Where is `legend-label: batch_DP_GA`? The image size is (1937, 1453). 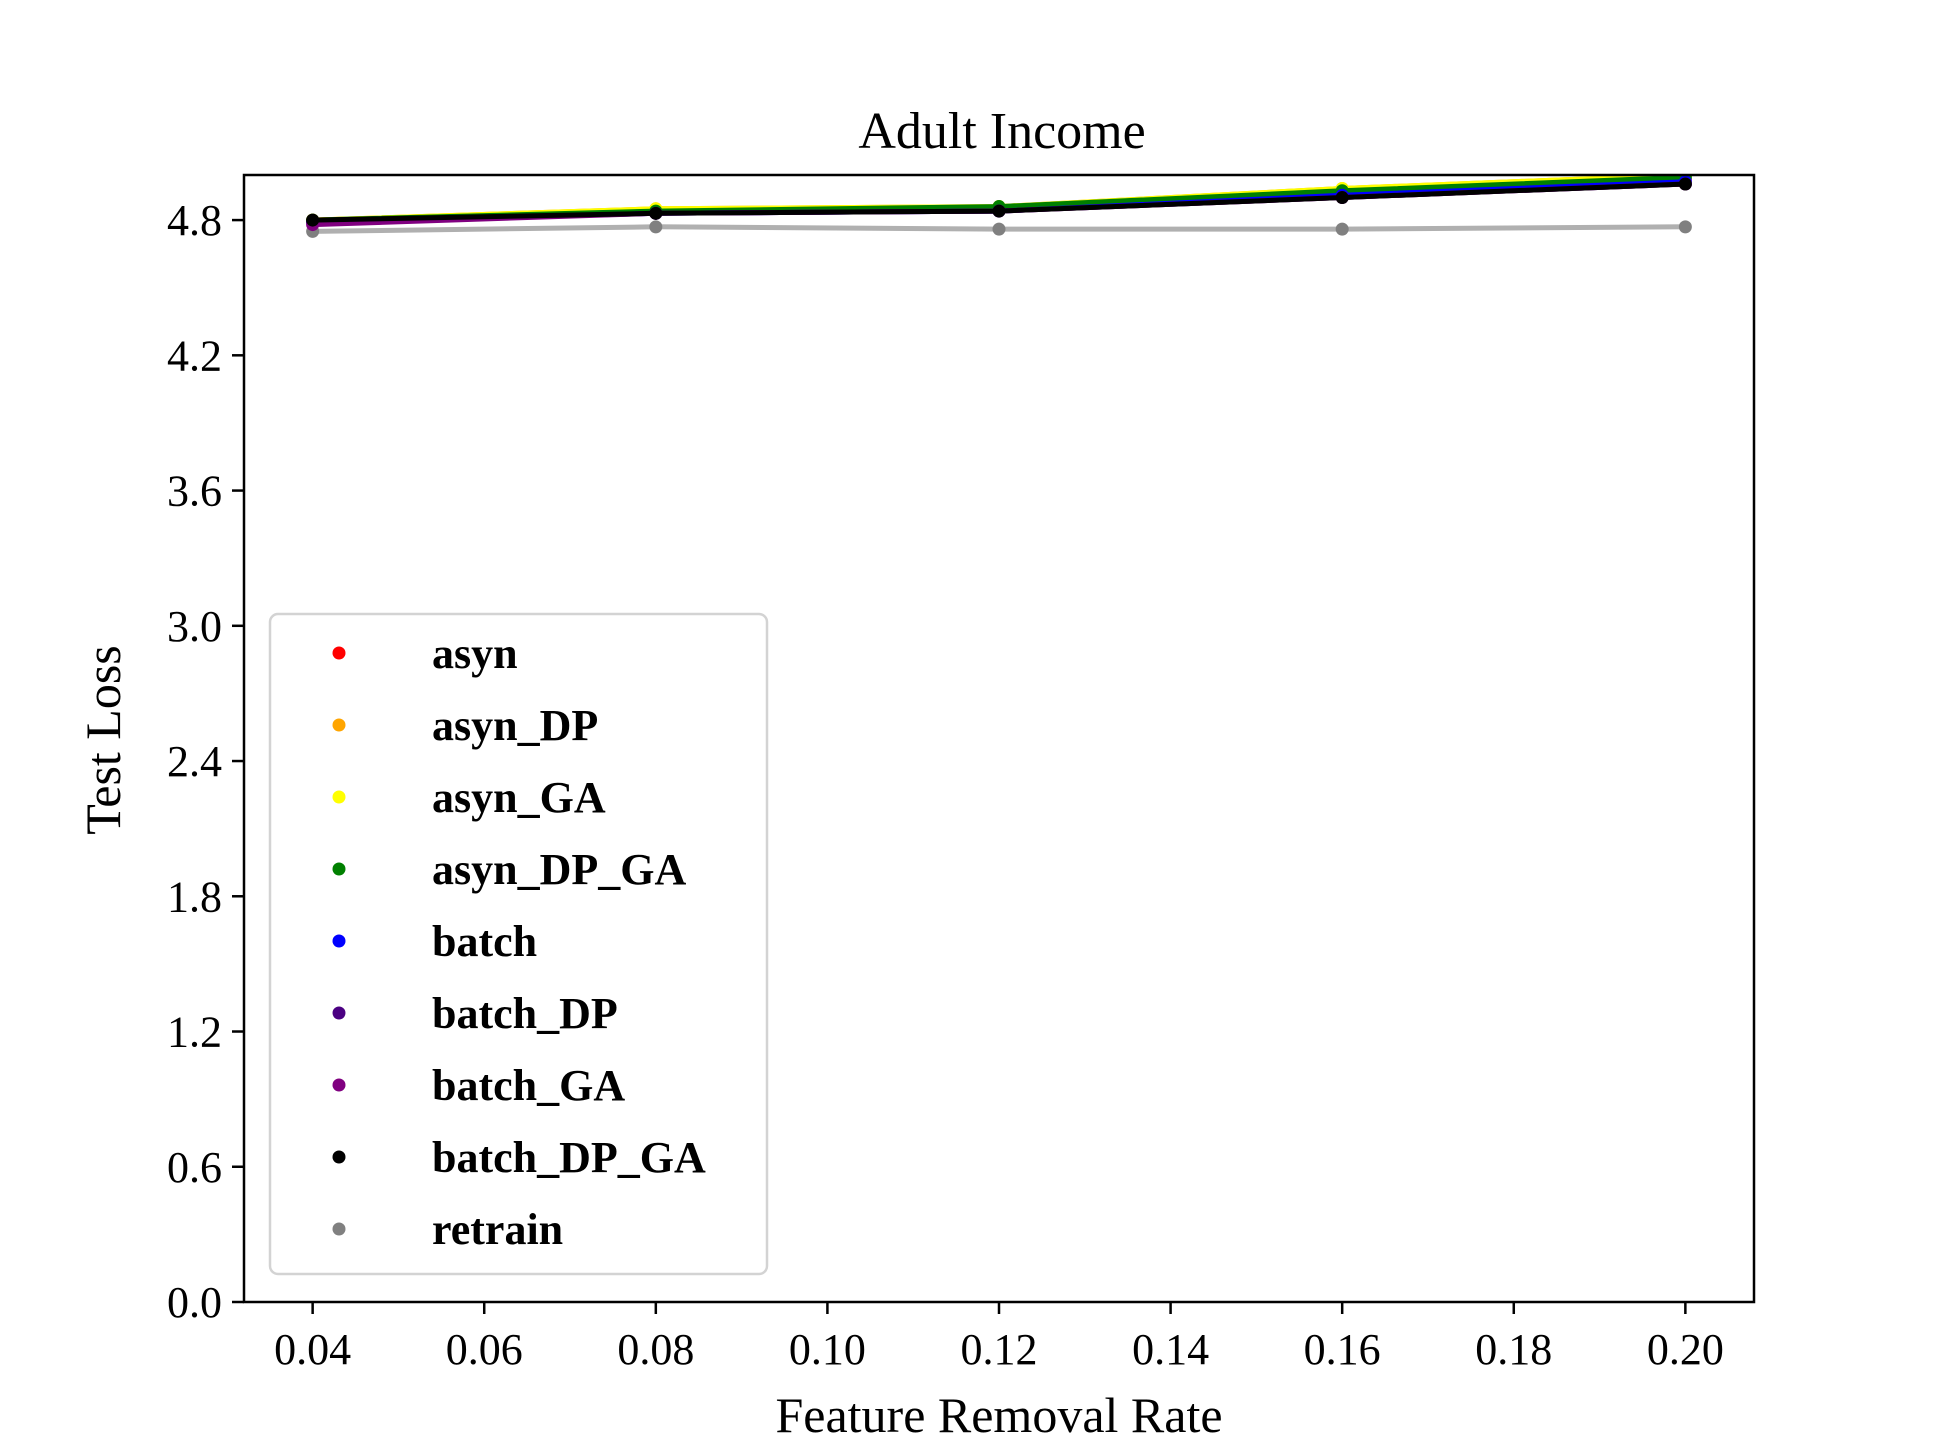
legend-label: batch_DP_GA is located at coordinates (569, 1157).